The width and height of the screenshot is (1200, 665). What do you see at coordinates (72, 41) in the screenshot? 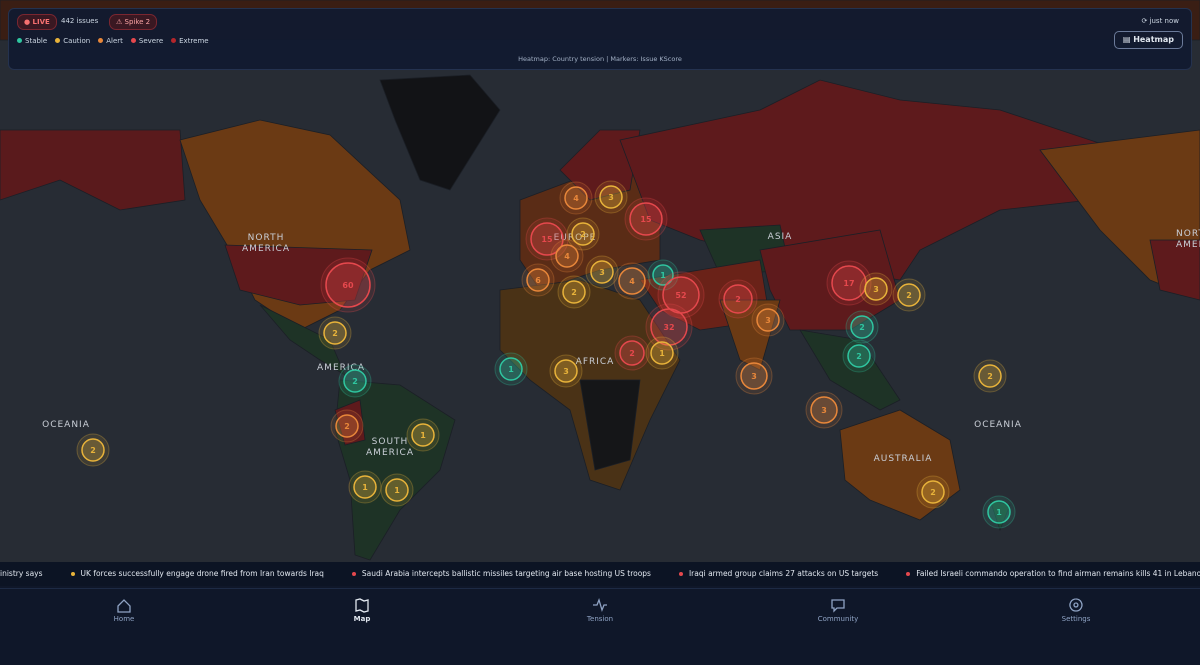
I see `legend-item: Caution` at bounding box center [72, 41].